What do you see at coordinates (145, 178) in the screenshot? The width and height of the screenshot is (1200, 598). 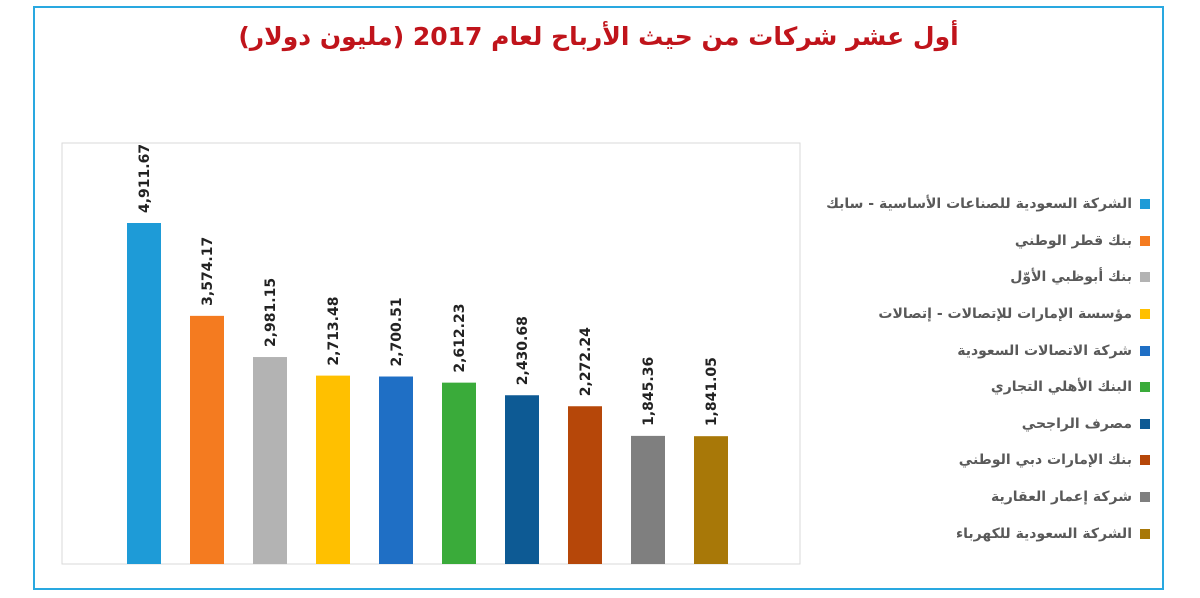 I see `value-label-1: 4,911.67` at bounding box center [145, 178].